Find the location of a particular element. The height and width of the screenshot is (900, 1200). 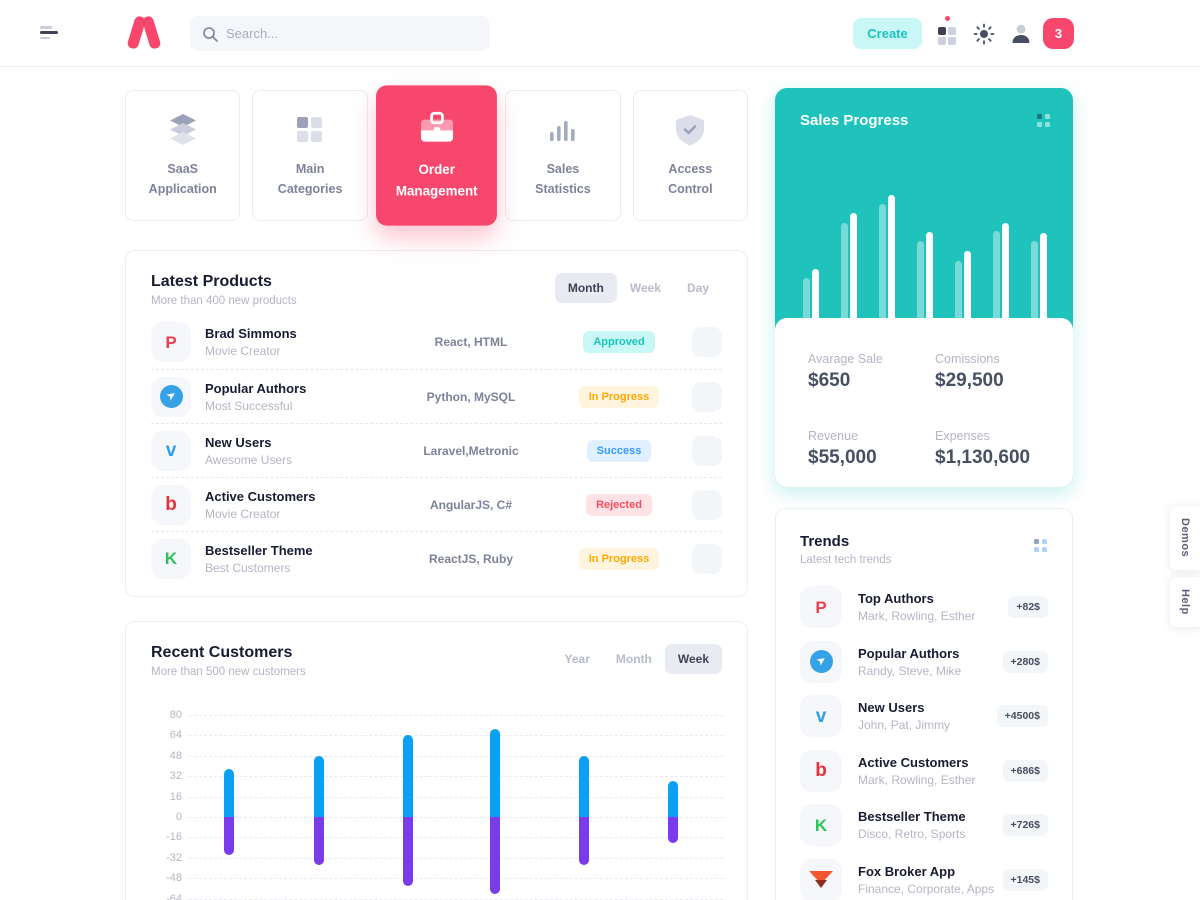

card-label: Order Management is located at coordinates (436, 180).